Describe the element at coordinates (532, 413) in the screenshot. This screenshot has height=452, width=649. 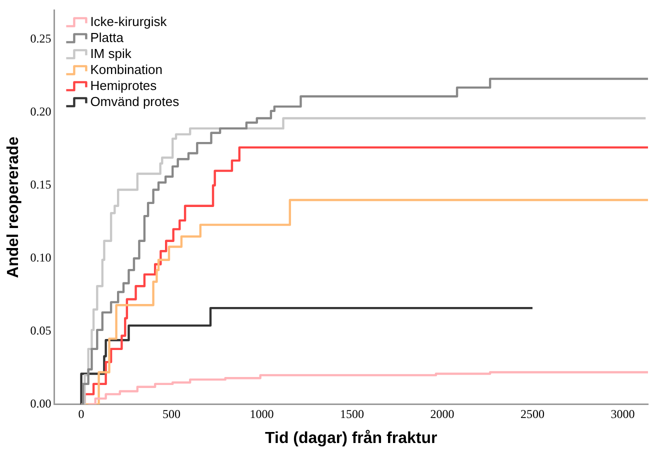
I see `x-tick-label: 2500` at that location.